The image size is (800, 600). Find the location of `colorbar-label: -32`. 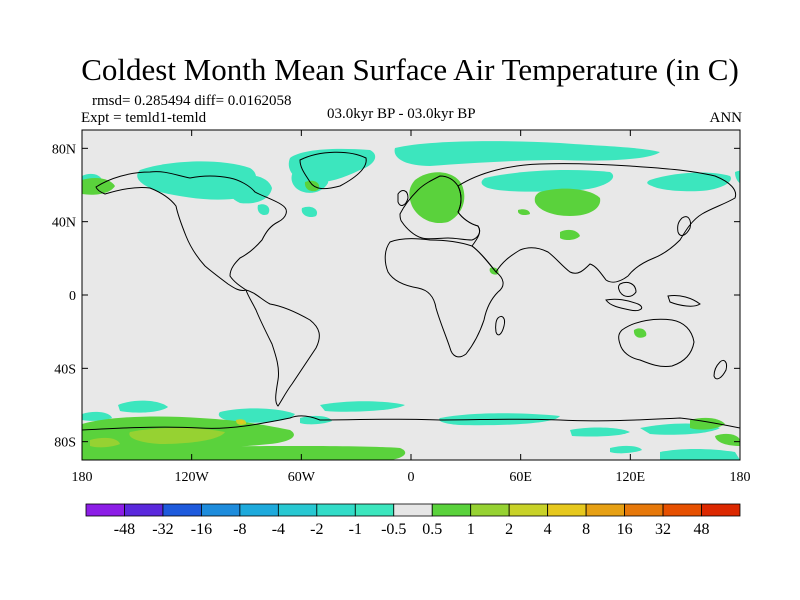

colorbar-label: -32 is located at coordinates (162, 529).